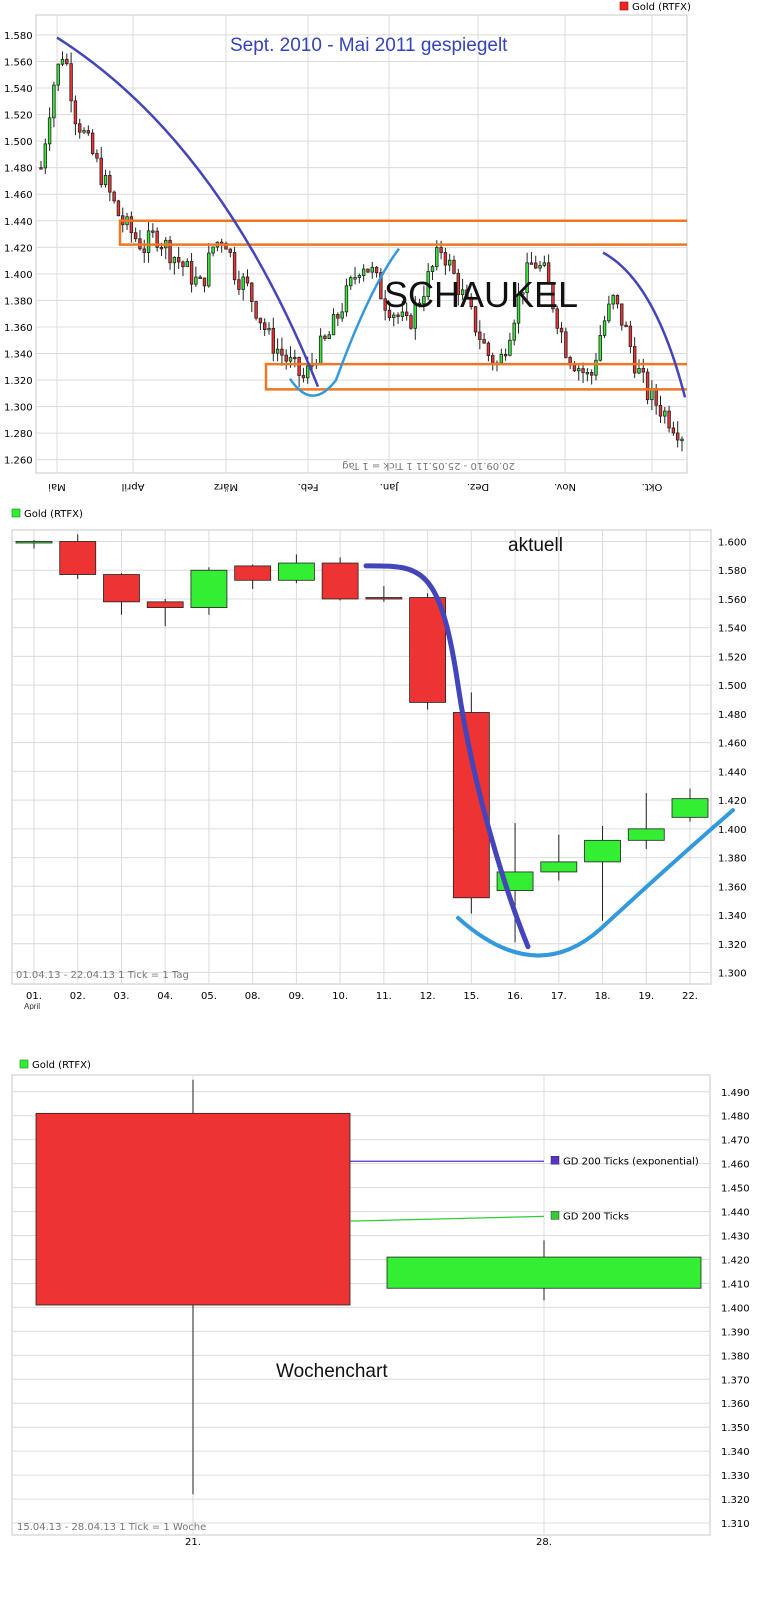 The image size is (784, 1600). Describe the element at coordinates (18, 461) in the screenshot. I see `y-tick-label: 1.260` at that location.